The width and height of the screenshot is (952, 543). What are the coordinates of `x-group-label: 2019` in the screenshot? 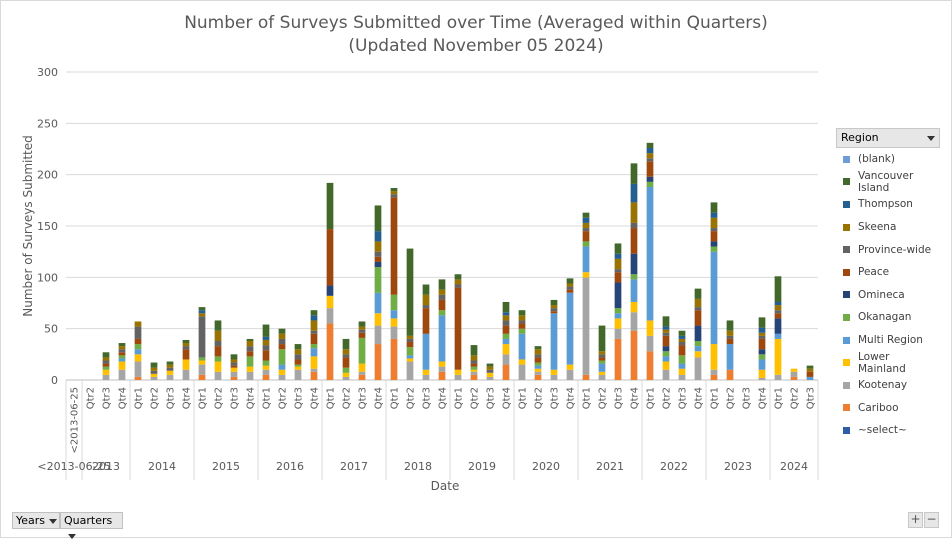 It's located at (482, 466).